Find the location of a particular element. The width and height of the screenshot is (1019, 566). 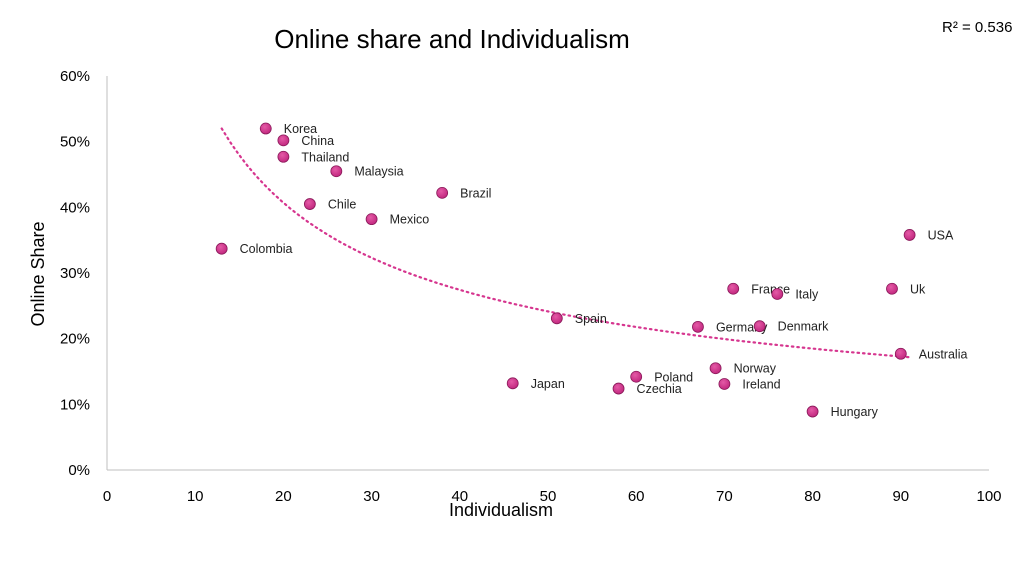

data-label: Italy is located at coordinates (807, 295).